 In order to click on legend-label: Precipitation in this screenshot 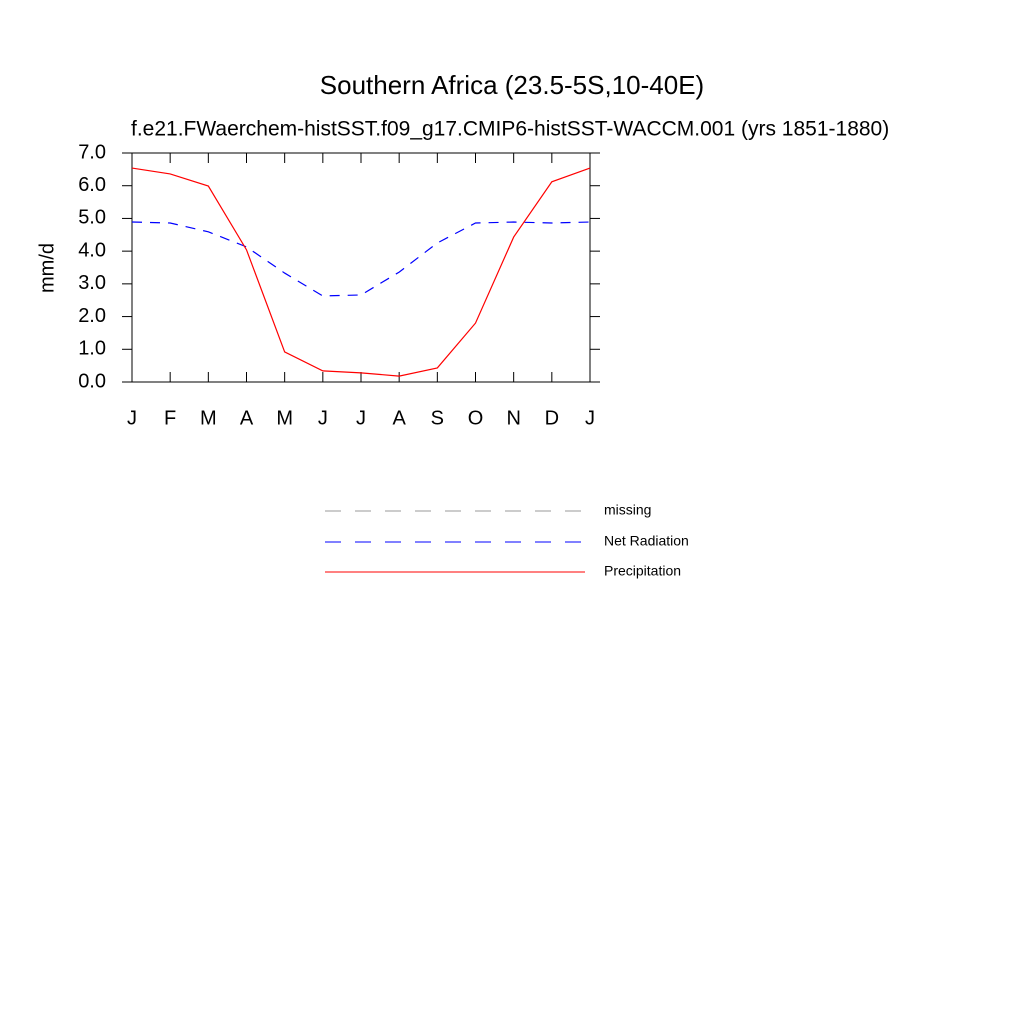, I will do `click(642, 571)`.